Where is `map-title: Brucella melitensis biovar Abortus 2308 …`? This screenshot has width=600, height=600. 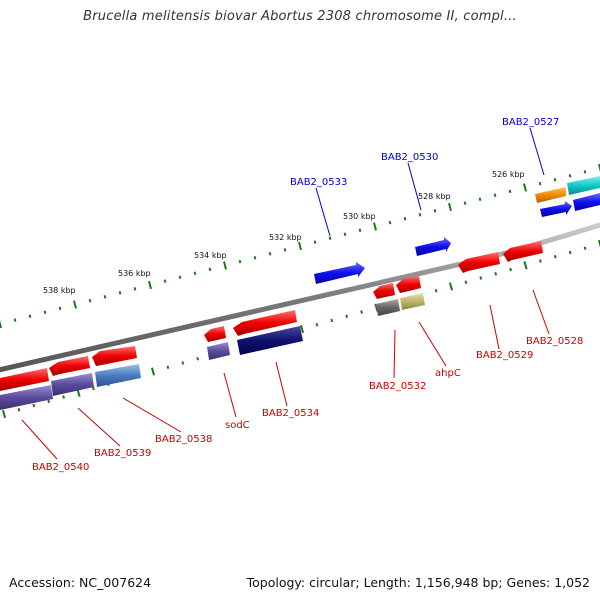 map-title: Brucella melitensis biovar Abortus 2308 … is located at coordinates (300, 16).